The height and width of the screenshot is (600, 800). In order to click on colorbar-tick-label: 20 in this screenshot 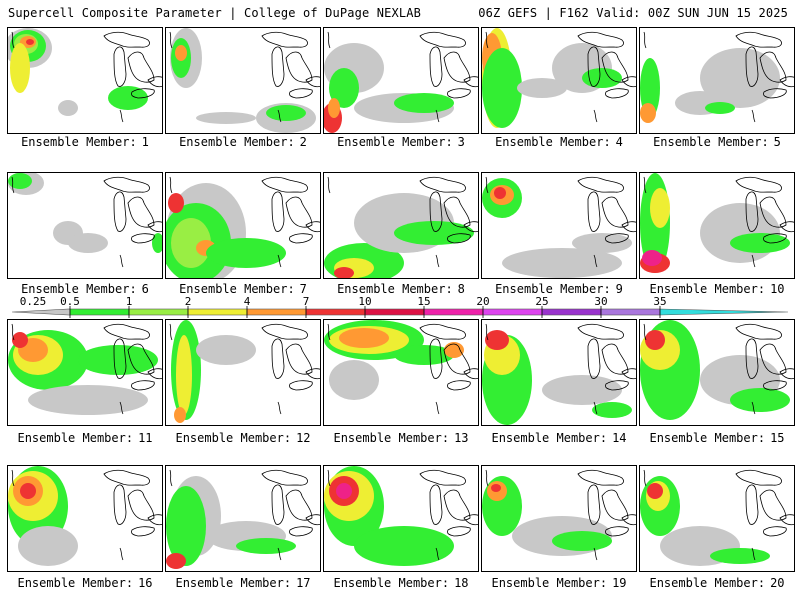, I will do `click(483, 301)`.